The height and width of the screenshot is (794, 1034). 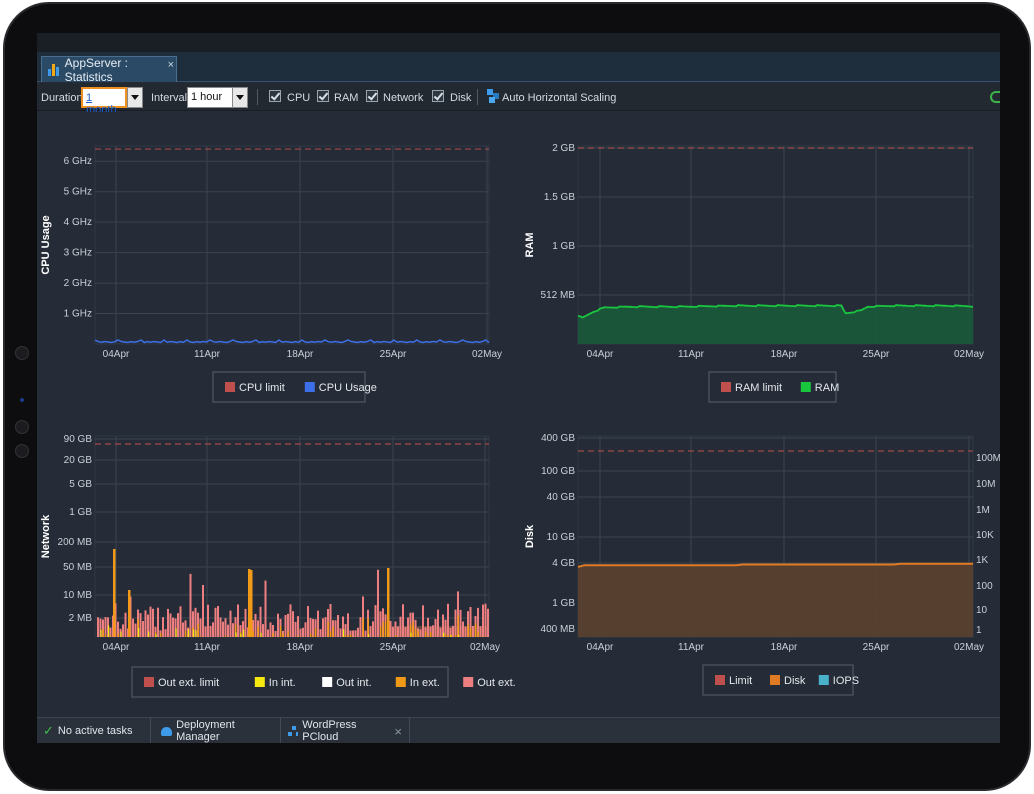 I want to click on duration-select: 1 month, so click(x=104, y=101).